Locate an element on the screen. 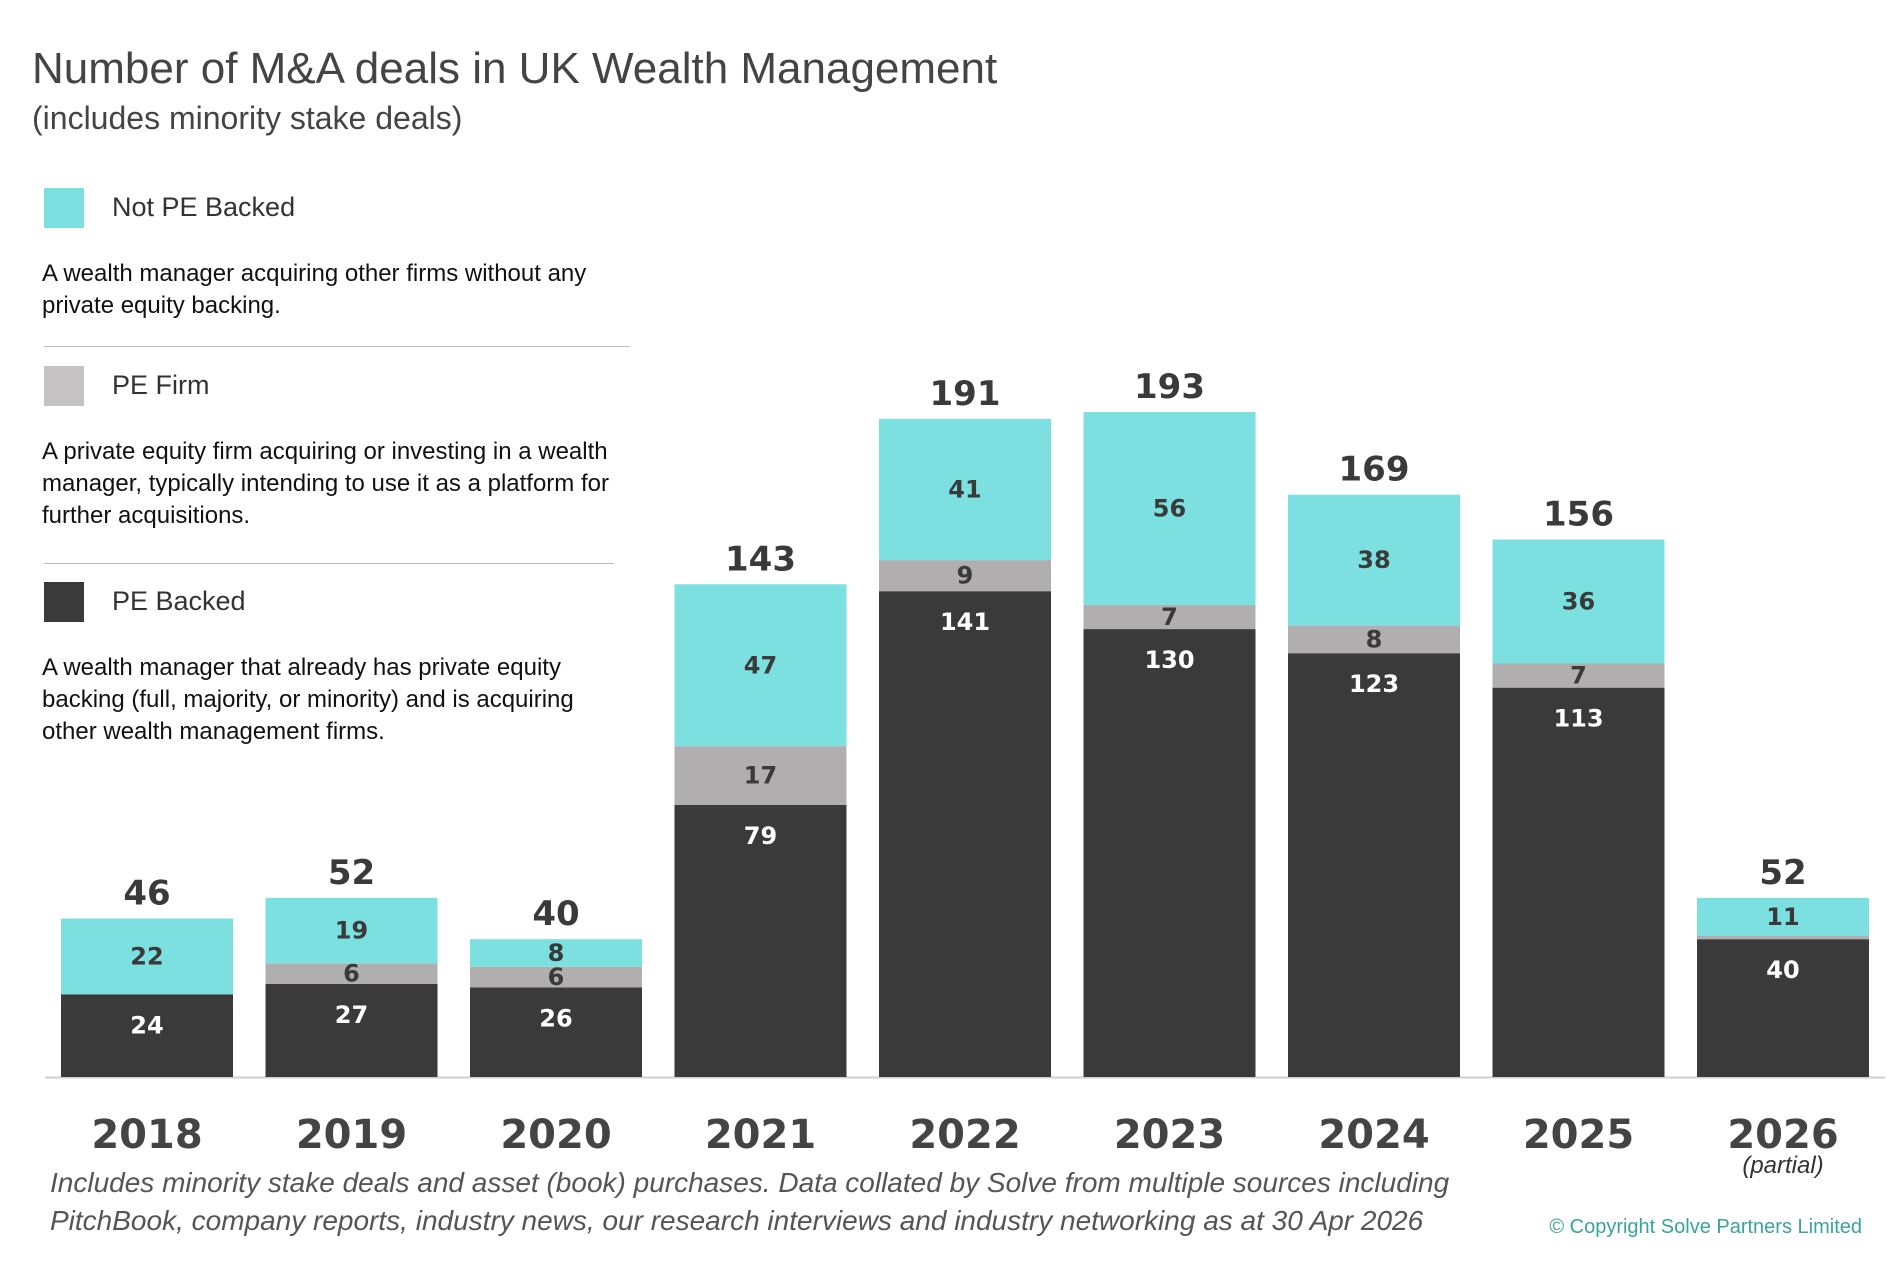 This screenshot has width=1898, height=1280. data-label-pe-backed: 130 is located at coordinates (1169, 660).